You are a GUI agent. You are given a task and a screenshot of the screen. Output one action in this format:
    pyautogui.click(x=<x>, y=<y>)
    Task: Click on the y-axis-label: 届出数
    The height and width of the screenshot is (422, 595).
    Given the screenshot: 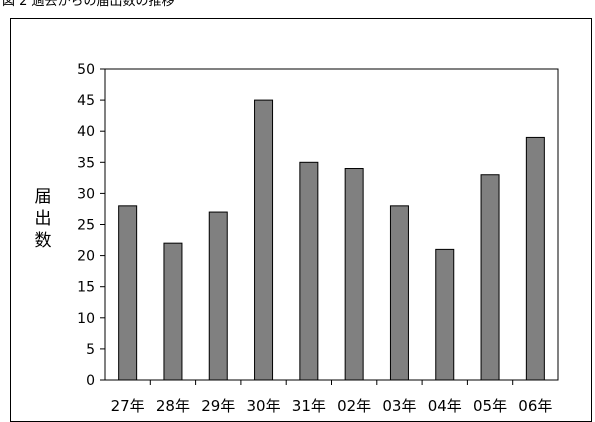 What is the action you would take?
    pyautogui.click(x=43, y=219)
    